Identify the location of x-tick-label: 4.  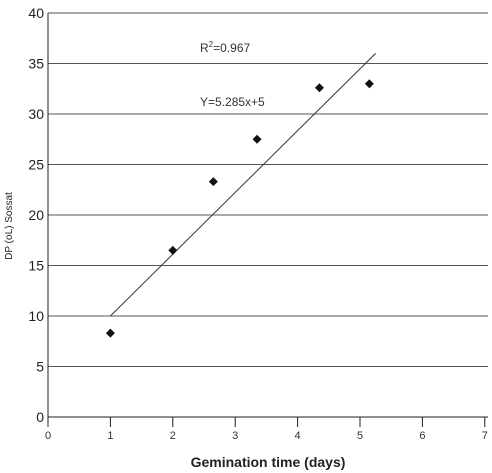
(298, 436).